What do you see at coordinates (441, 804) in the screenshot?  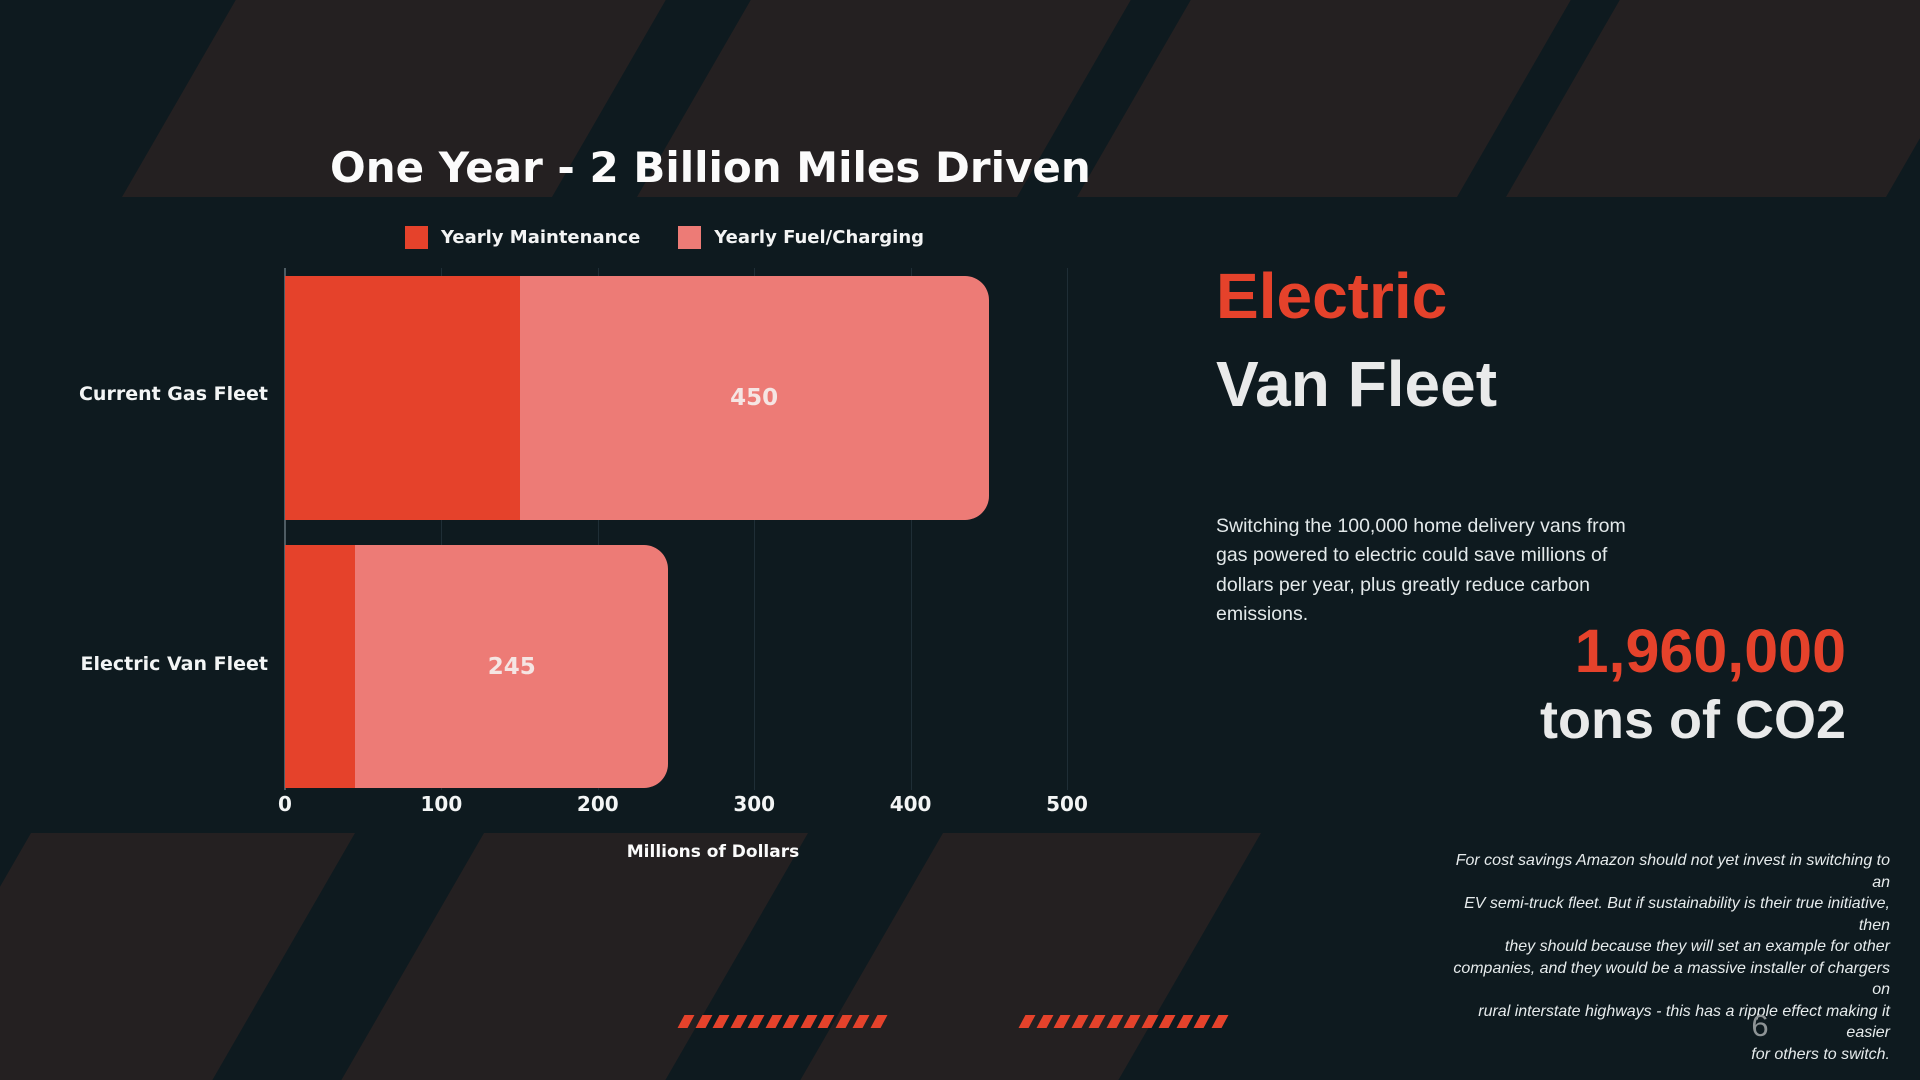 I see `x-tick-label: 100` at bounding box center [441, 804].